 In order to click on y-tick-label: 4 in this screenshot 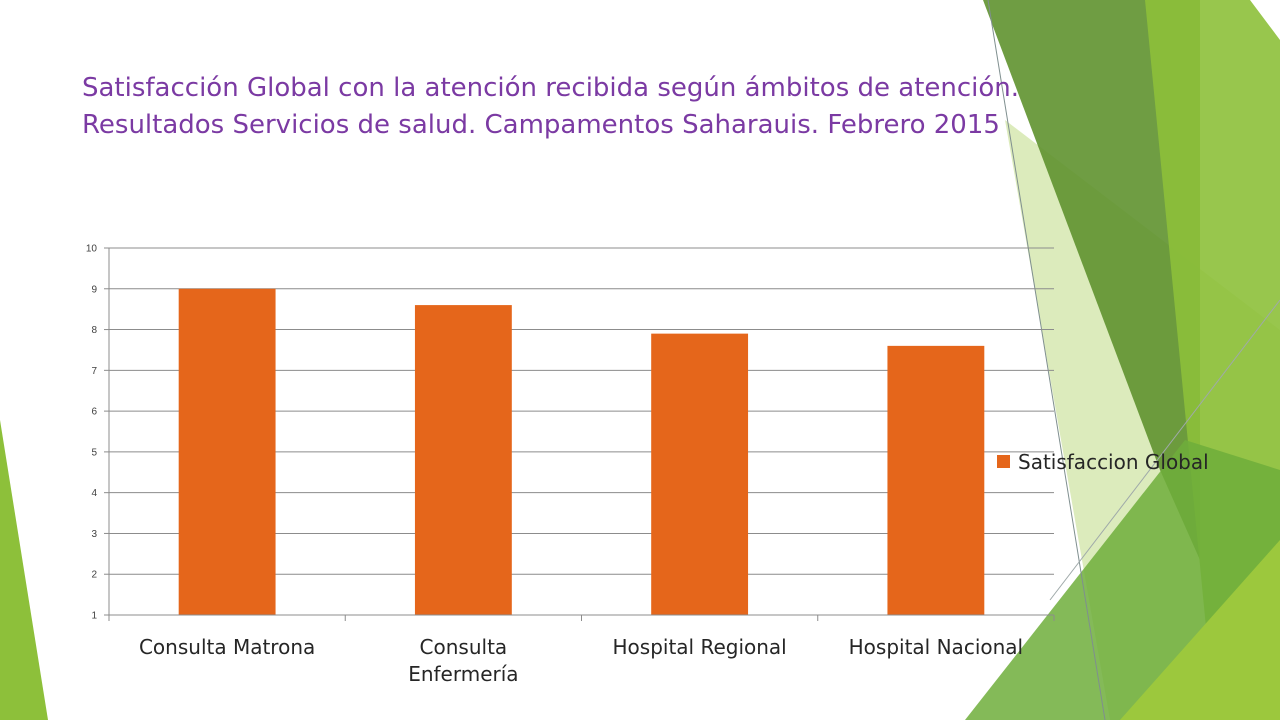, I will do `click(94, 493)`.